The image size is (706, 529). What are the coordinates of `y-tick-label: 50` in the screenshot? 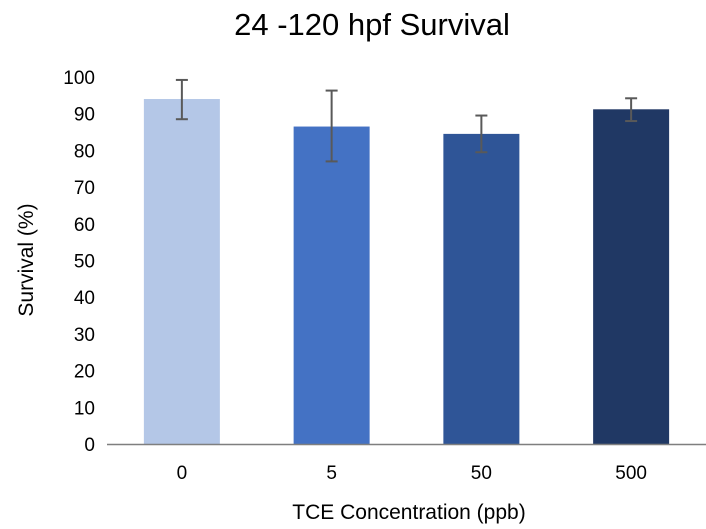 It's located at (84, 262).